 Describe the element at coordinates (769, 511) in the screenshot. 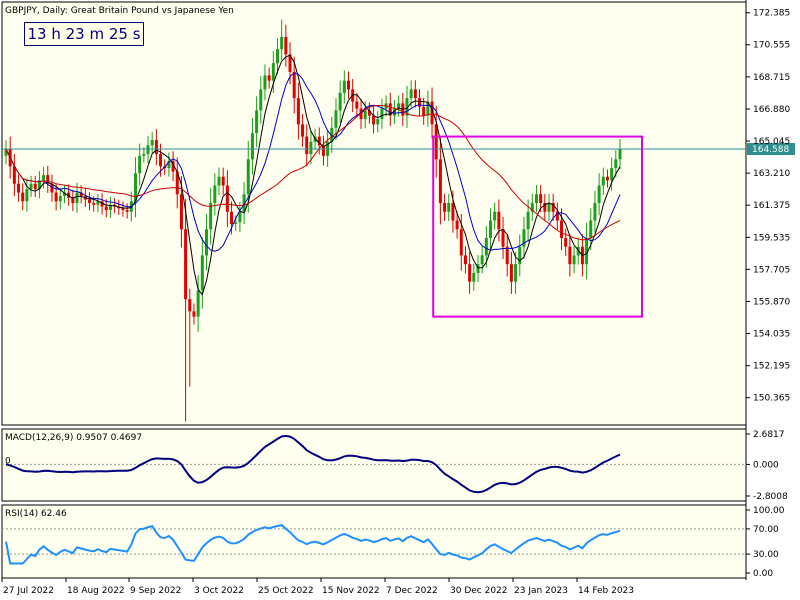

I see `rsi-tick-label: 100.00` at that location.